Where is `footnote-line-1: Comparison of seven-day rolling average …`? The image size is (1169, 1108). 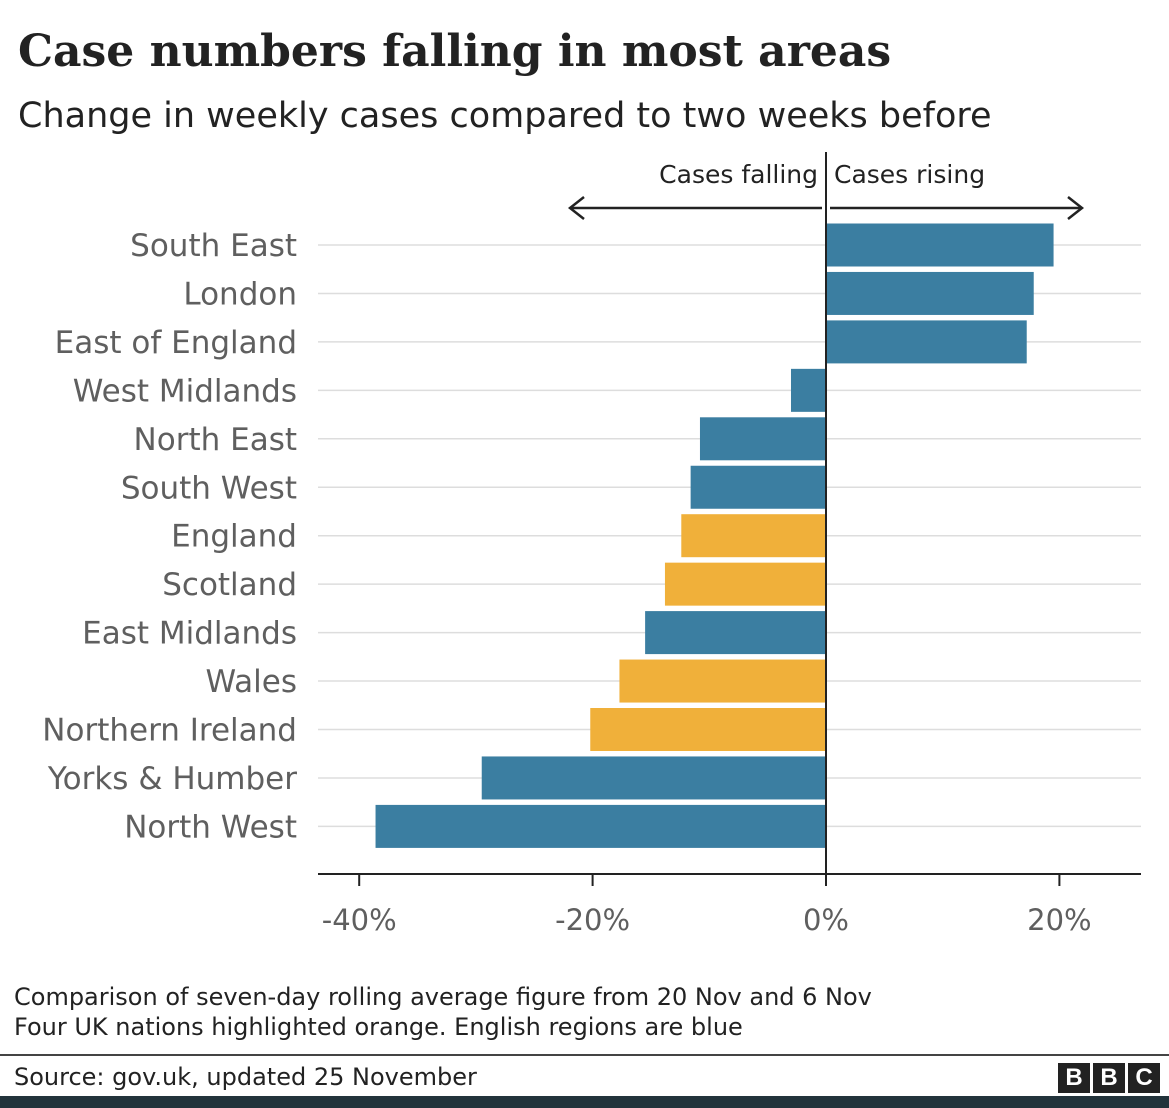
footnote-line-1: Comparison of seven-day rolling average … is located at coordinates (443, 997).